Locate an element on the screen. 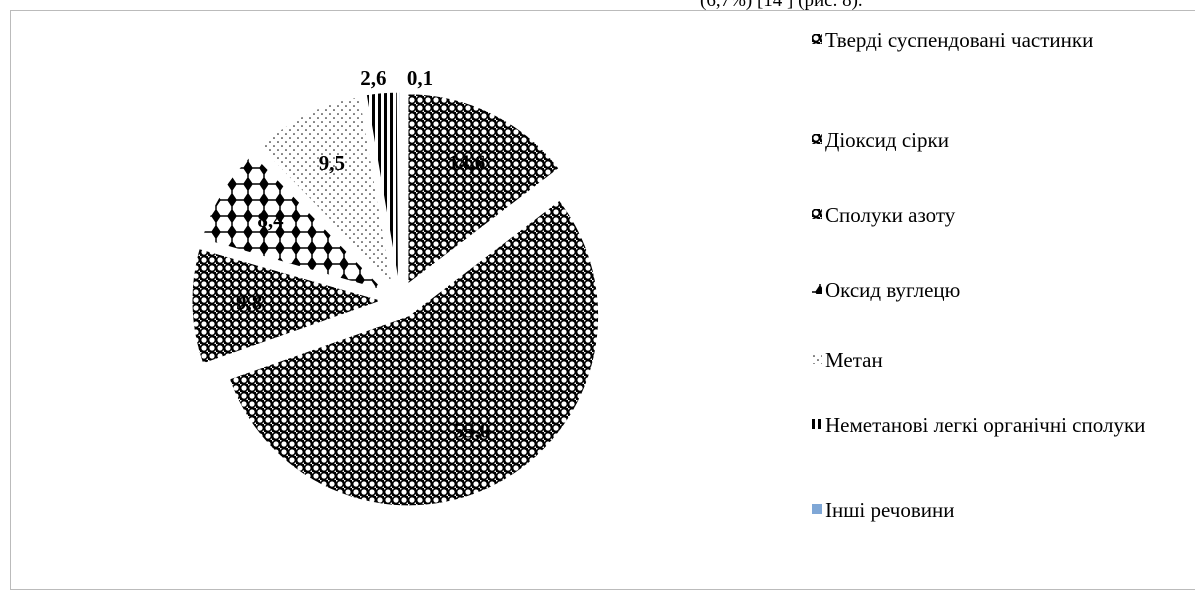 The height and width of the screenshot is (590, 1195). legend-label: Інші речовини is located at coordinates (890, 510).